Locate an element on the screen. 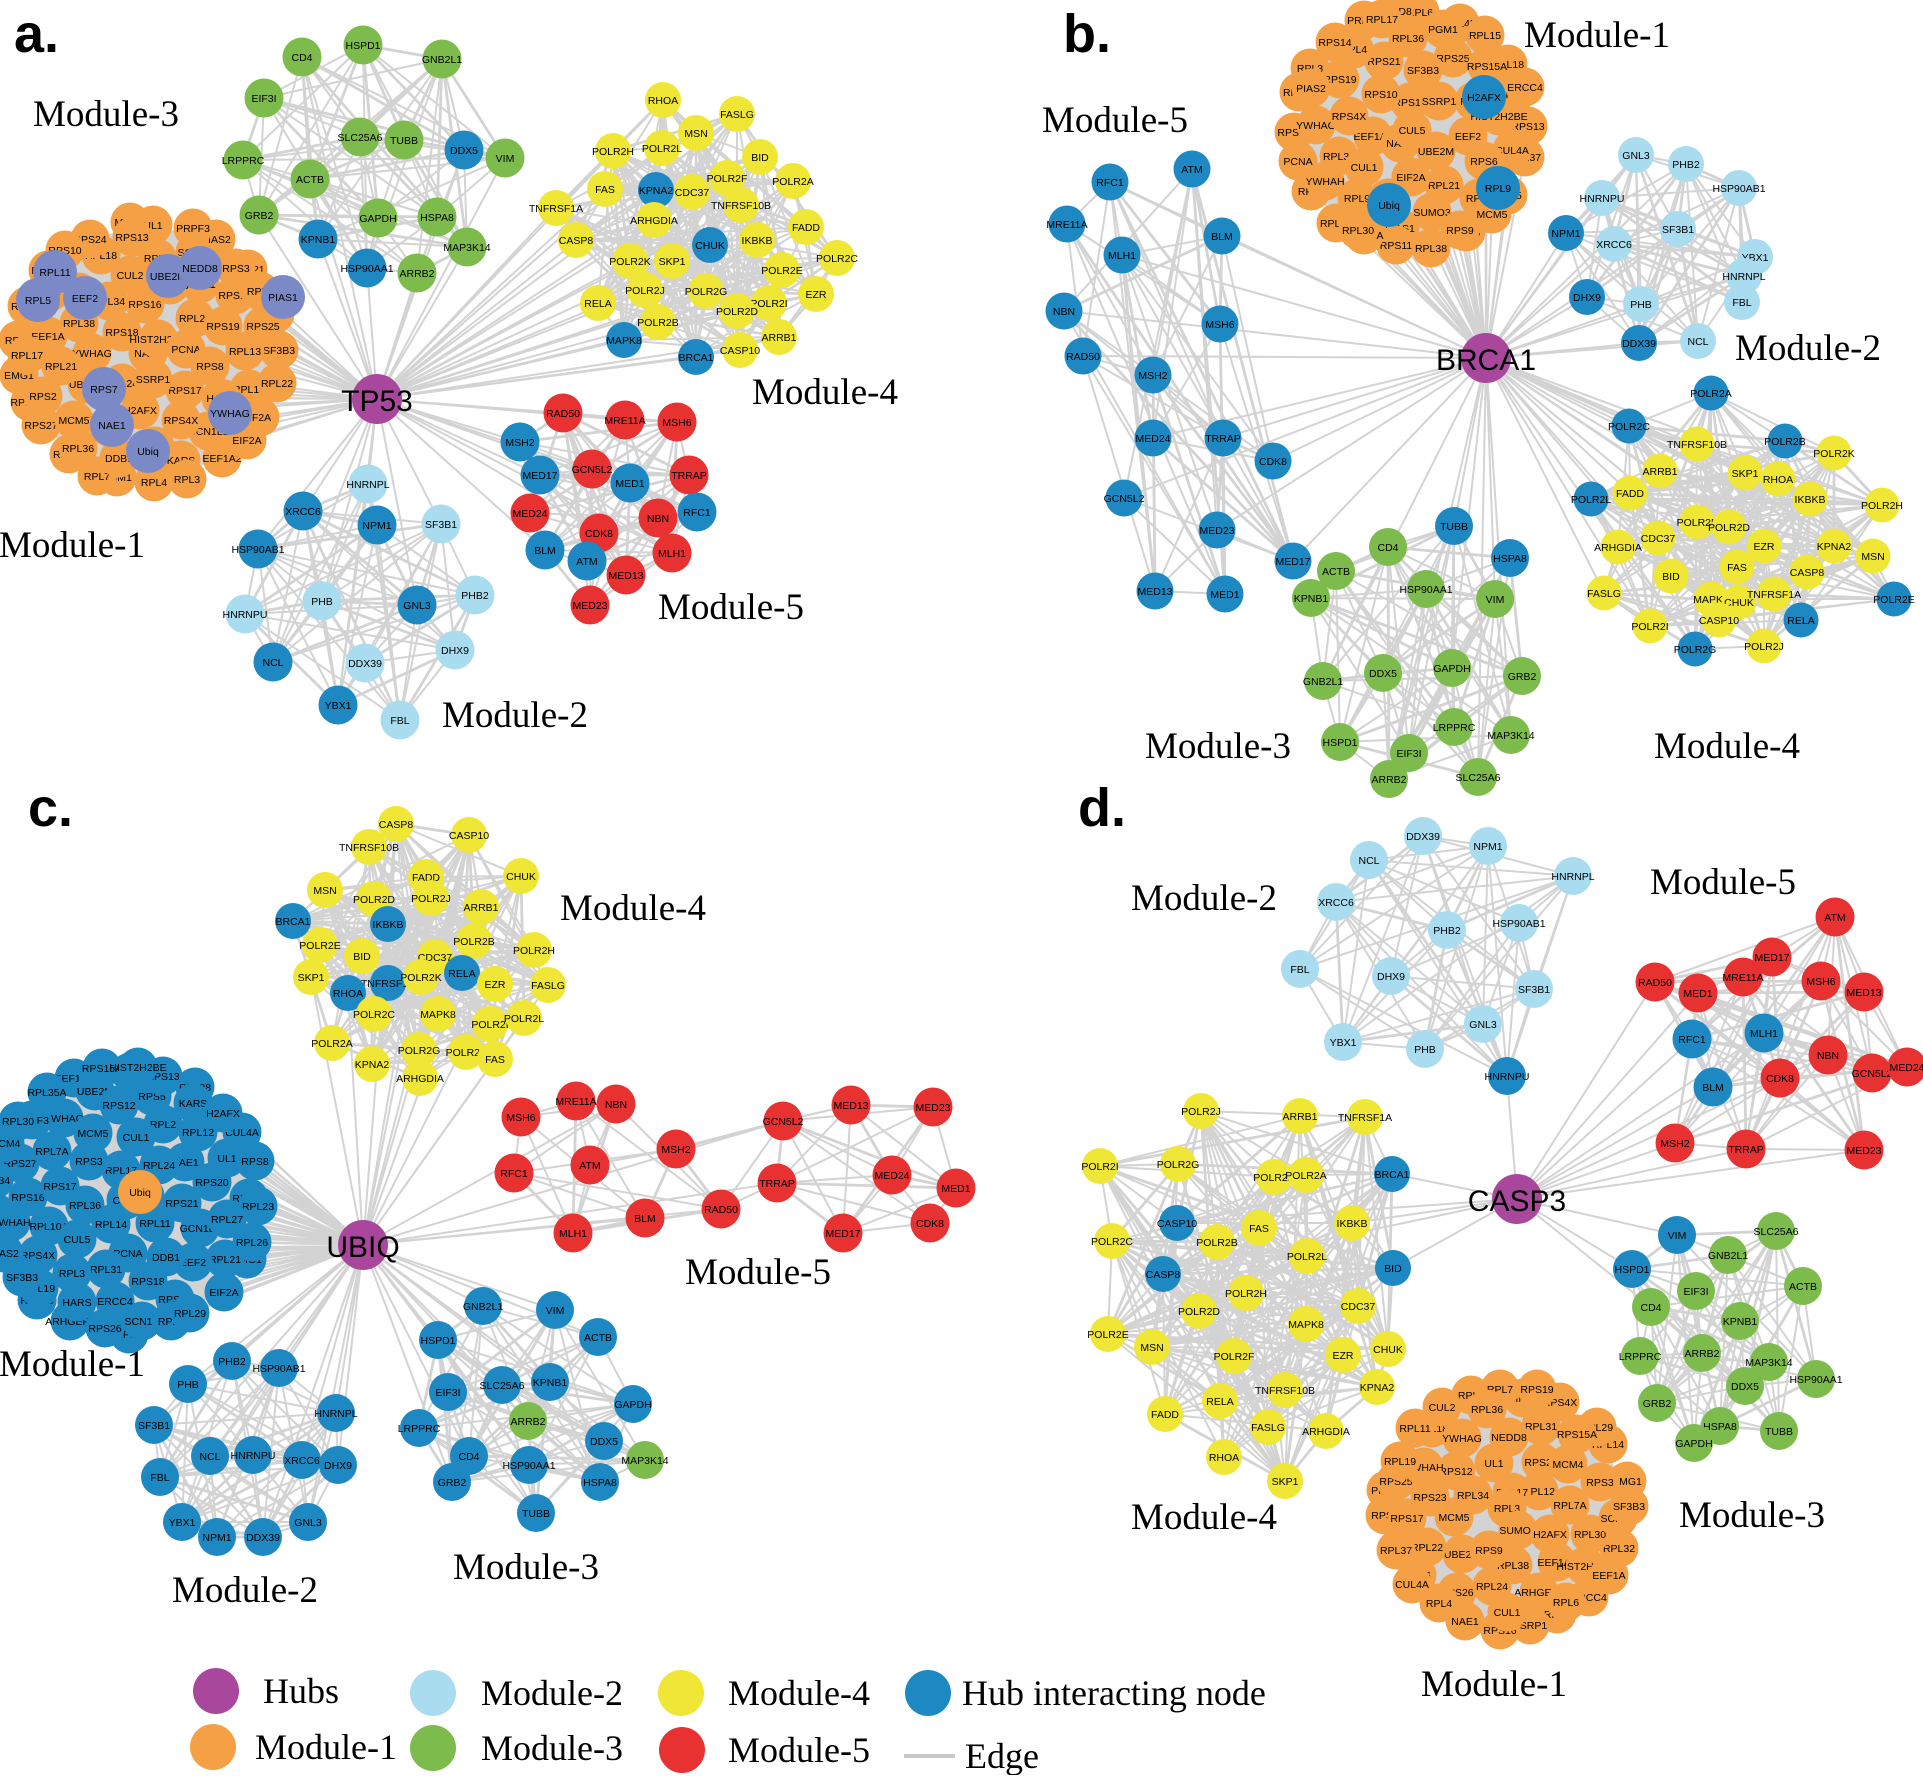 The height and width of the screenshot is (1780, 1923). svg-text: RPL32 is located at coordinates (1619, 1549).